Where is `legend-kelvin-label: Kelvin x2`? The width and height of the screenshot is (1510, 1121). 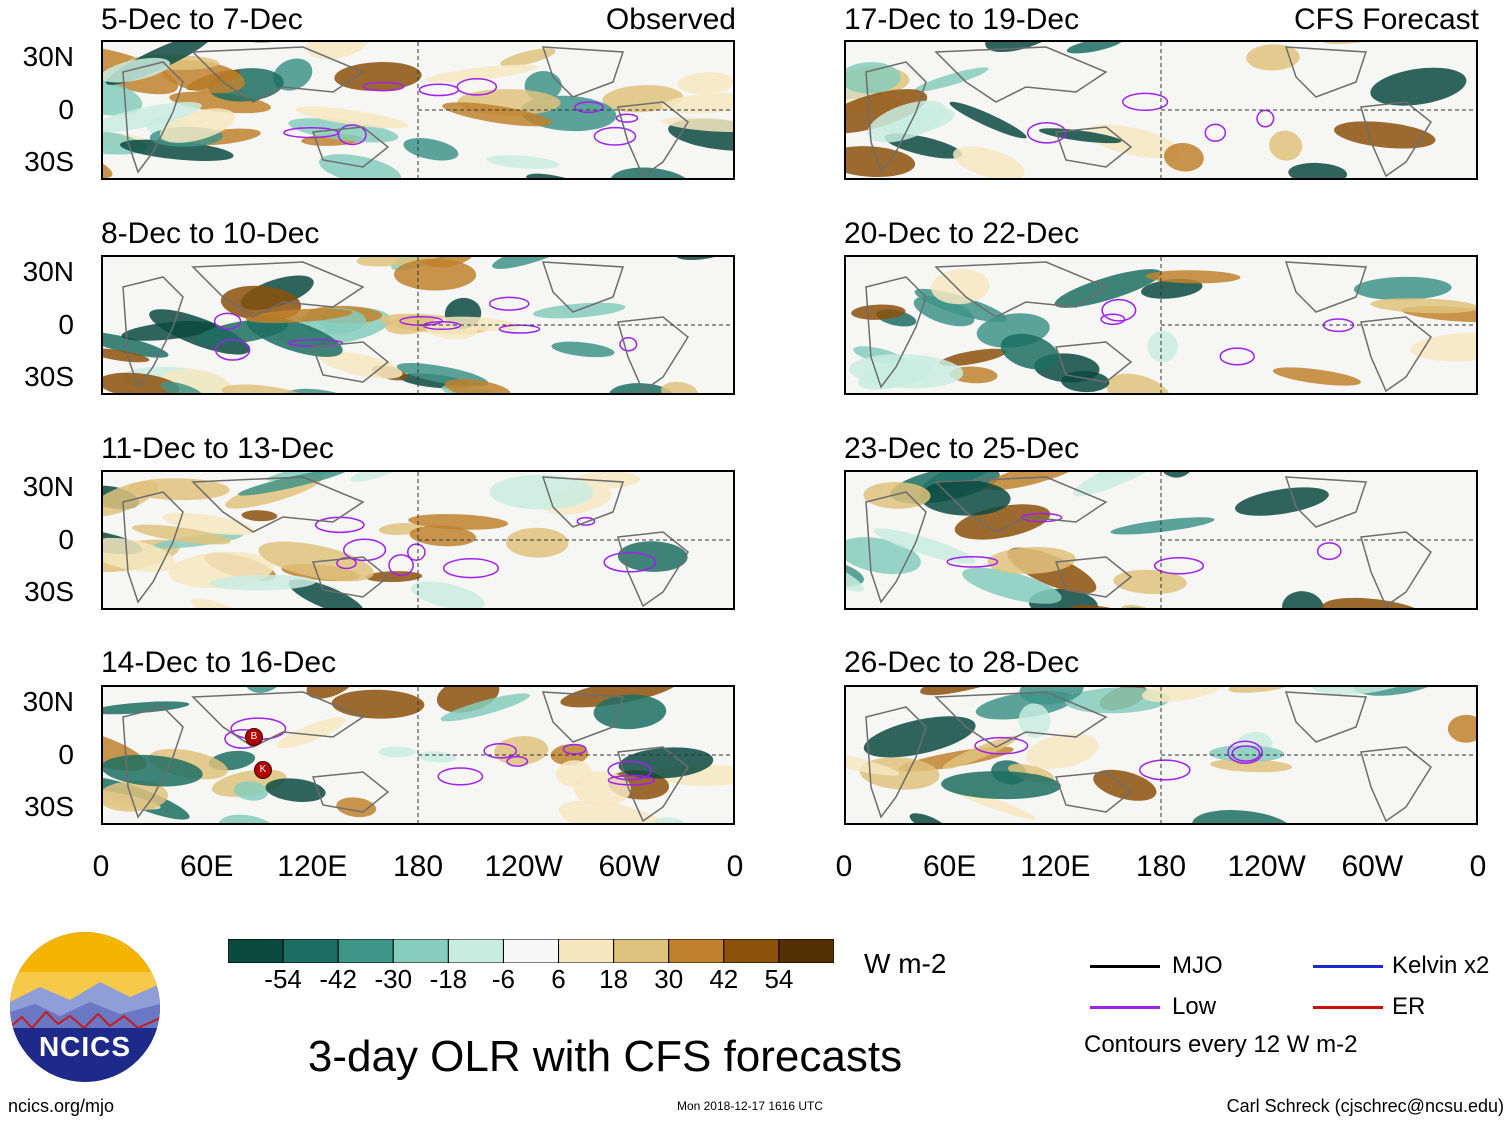
legend-kelvin-label: Kelvin x2 is located at coordinates (1441, 965).